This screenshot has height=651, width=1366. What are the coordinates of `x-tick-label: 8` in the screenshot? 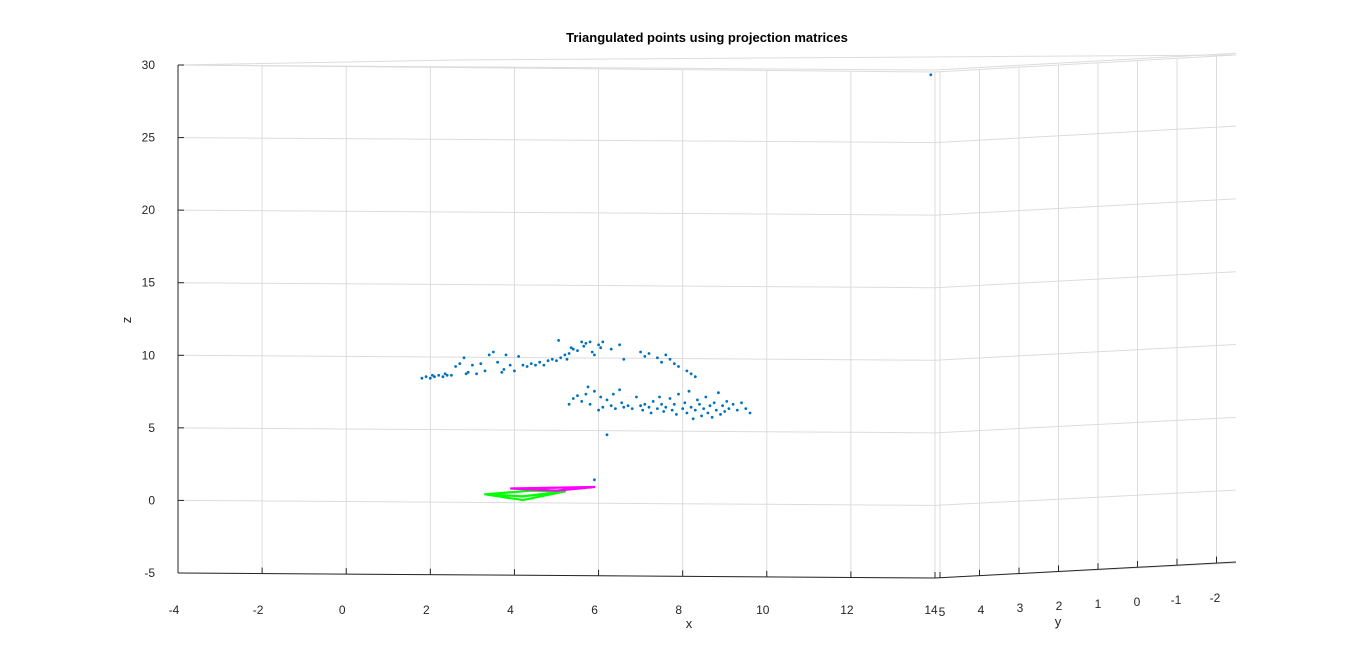 It's located at (678, 610).